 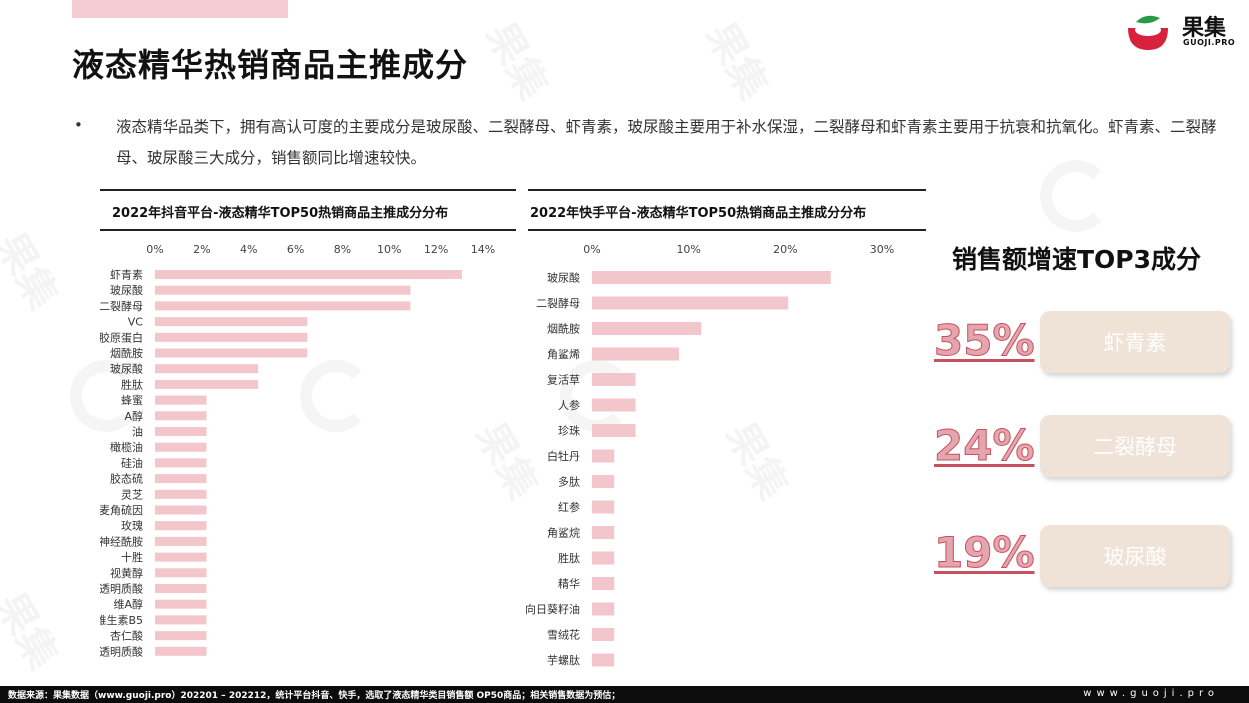 I want to click on chart1-top-rule, so click(x=308, y=190).